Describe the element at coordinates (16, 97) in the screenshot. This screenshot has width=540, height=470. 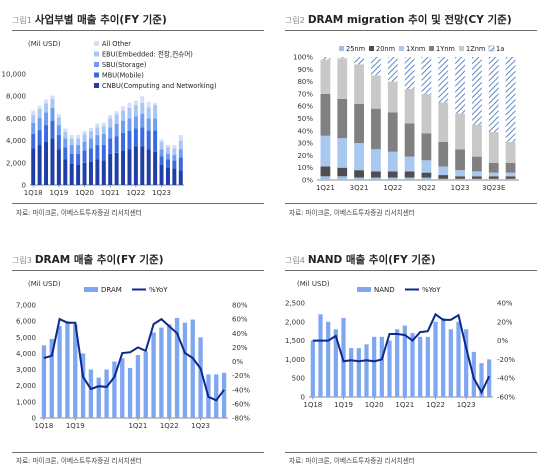
I see `y-tick-label: 8,000` at that location.